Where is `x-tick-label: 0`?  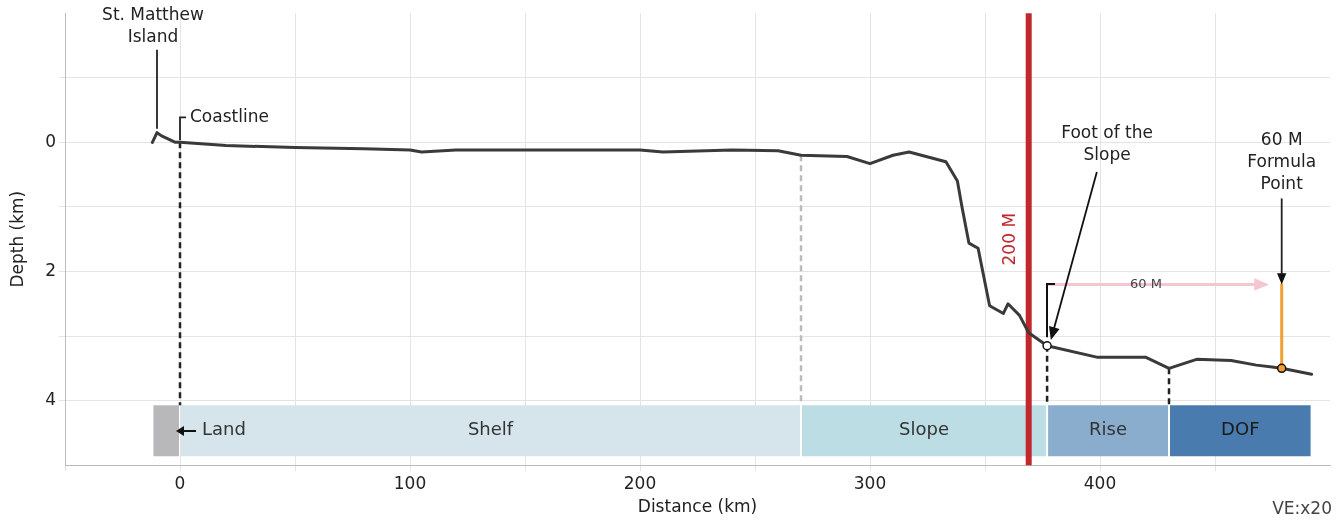 x-tick-label: 0 is located at coordinates (180, 482).